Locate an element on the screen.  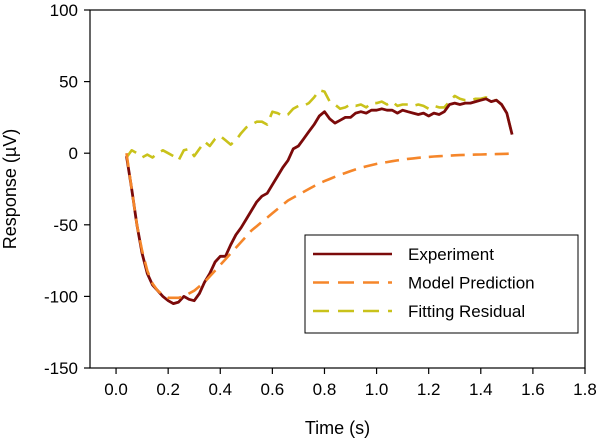
x-tick-label: 1.2 is located at coordinates (429, 389).